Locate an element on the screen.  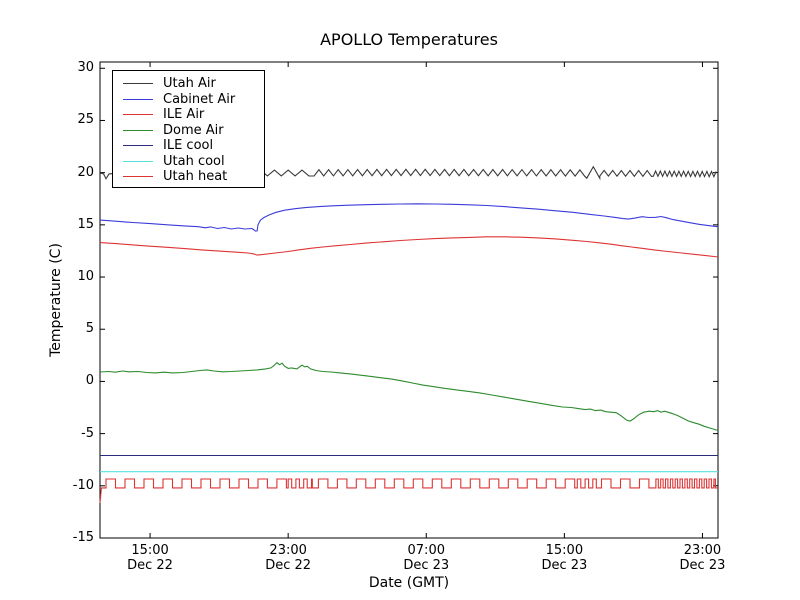
y-tick-label: 25 is located at coordinates (85, 120).